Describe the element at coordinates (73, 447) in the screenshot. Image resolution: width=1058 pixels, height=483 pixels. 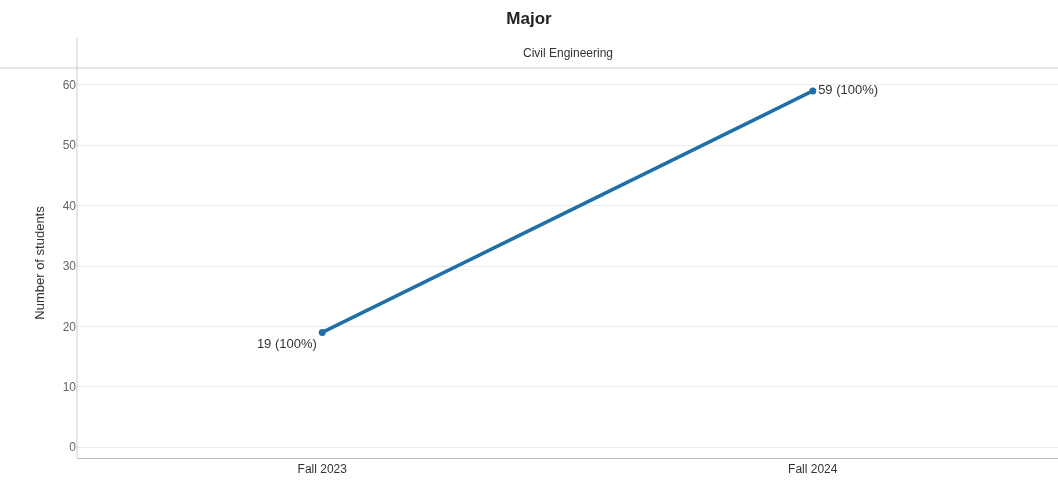
I see `y-tick-label: 0` at that location.